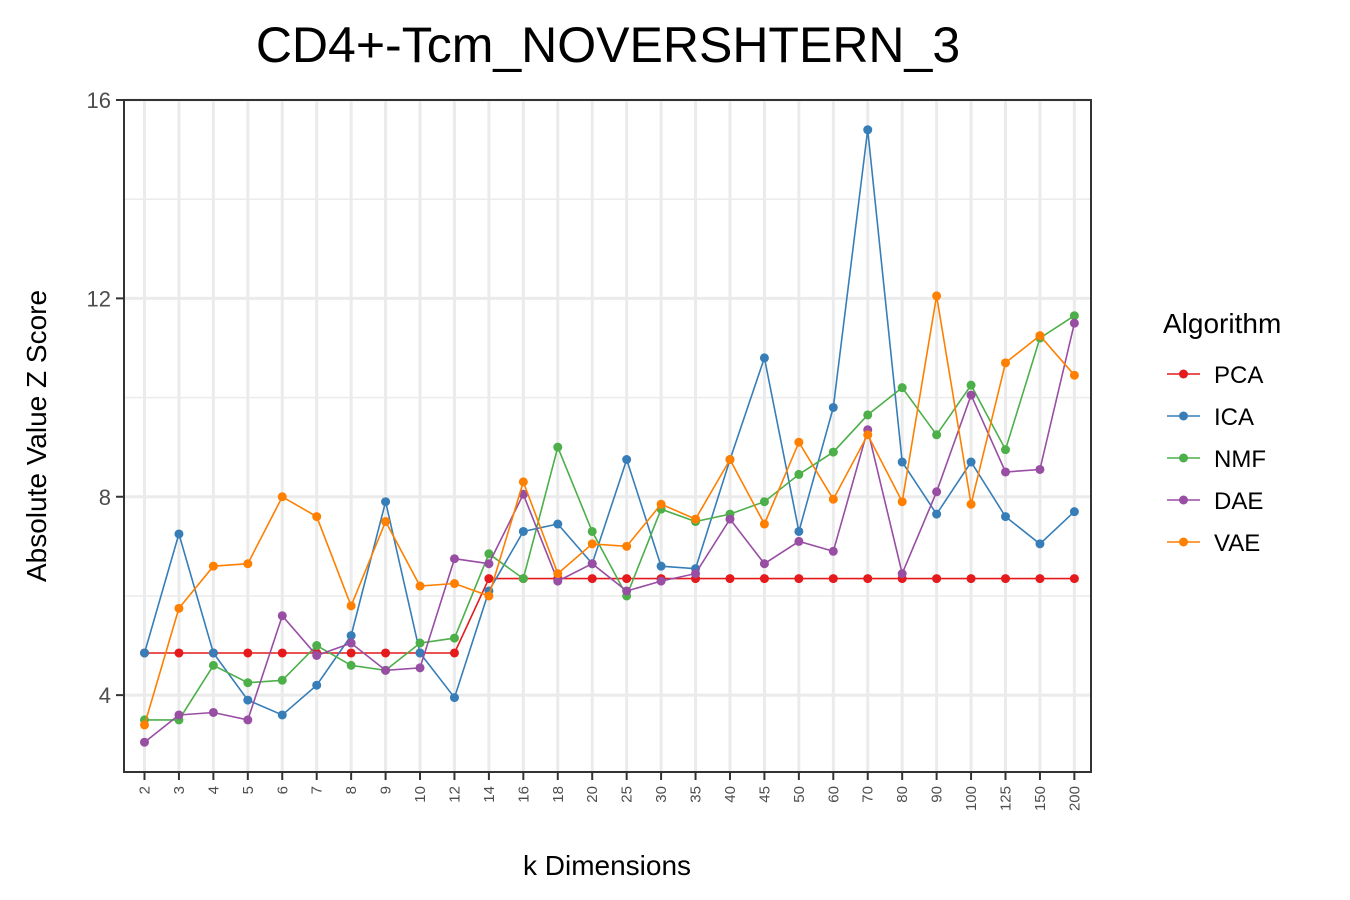 This screenshot has width=1350, height=900. I want to click on x-tick-label: 45, so click(764, 794).